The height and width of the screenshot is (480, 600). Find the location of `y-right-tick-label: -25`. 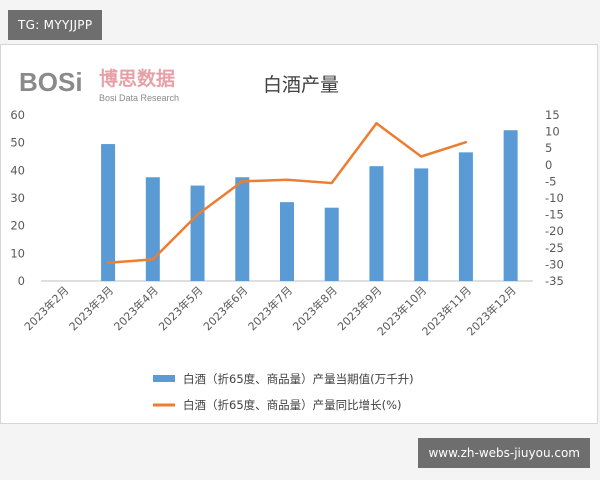

y-right-tick-label: -25 is located at coordinates (554, 248).